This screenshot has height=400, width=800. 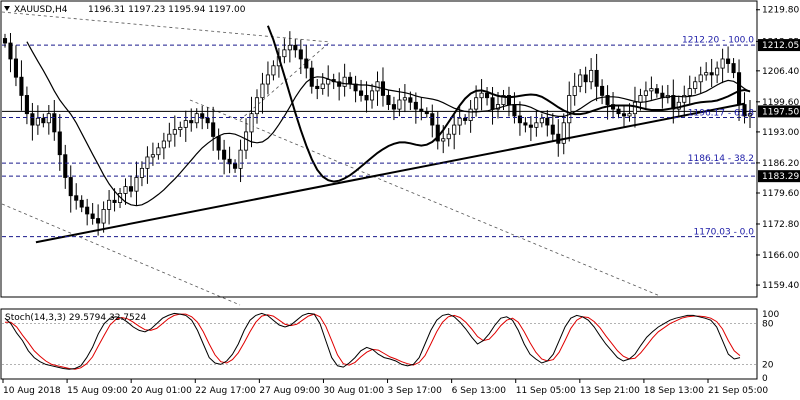 What do you see at coordinates (724, 233) in the screenshot?
I see `fibonacci-level-label: 1170.03 - 0.0` at bounding box center [724, 233].